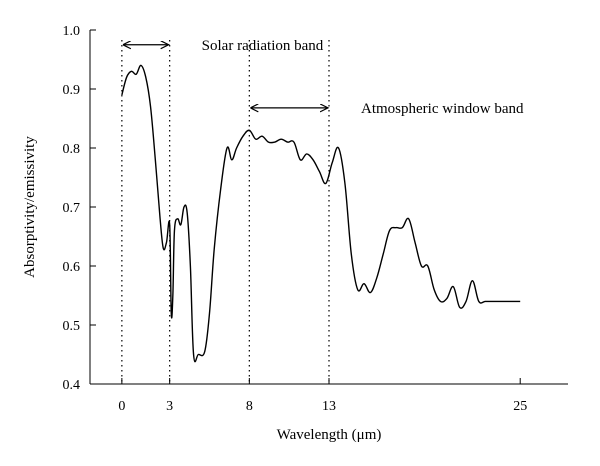  Describe the element at coordinates (30, 207) in the screenshot. I see `y-axis-title: Absorptivity/emissivity` at that location.